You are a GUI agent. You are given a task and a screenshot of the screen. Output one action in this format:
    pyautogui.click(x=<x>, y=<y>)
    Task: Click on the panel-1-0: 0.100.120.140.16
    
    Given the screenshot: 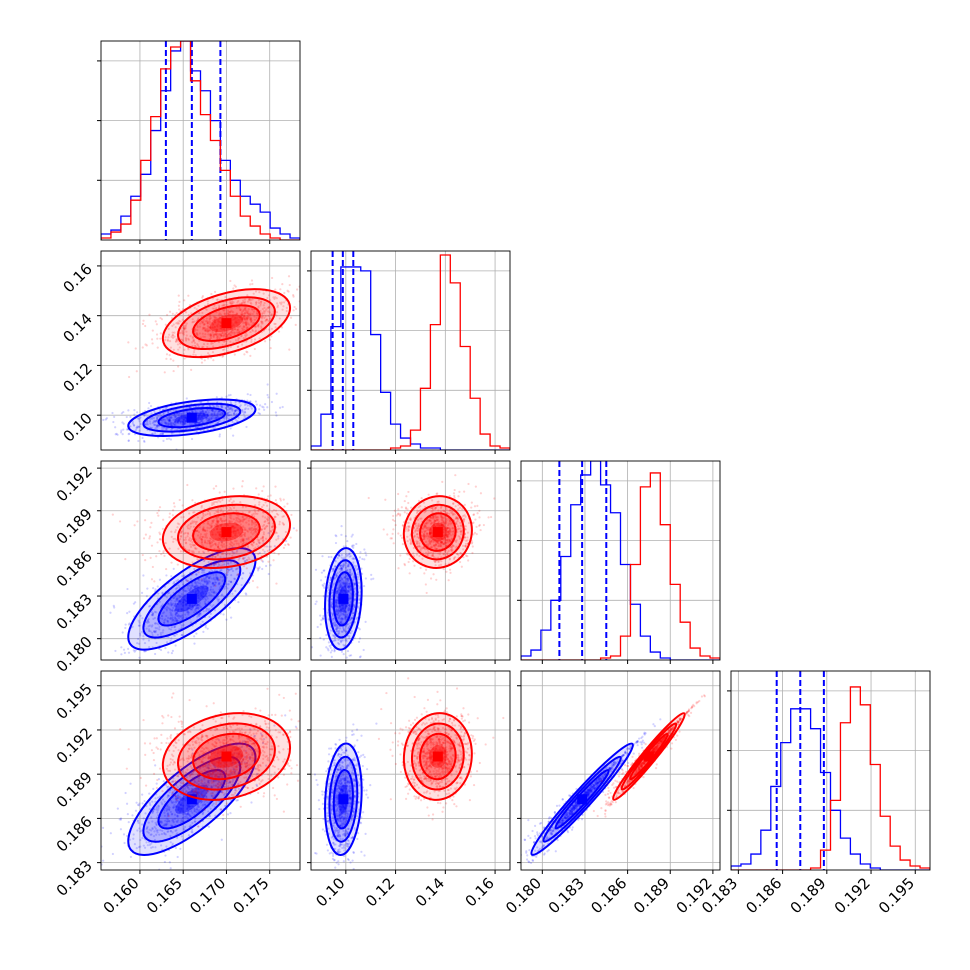 What is the action you would take?
    pyautogui.click(x=180, y=352)
    